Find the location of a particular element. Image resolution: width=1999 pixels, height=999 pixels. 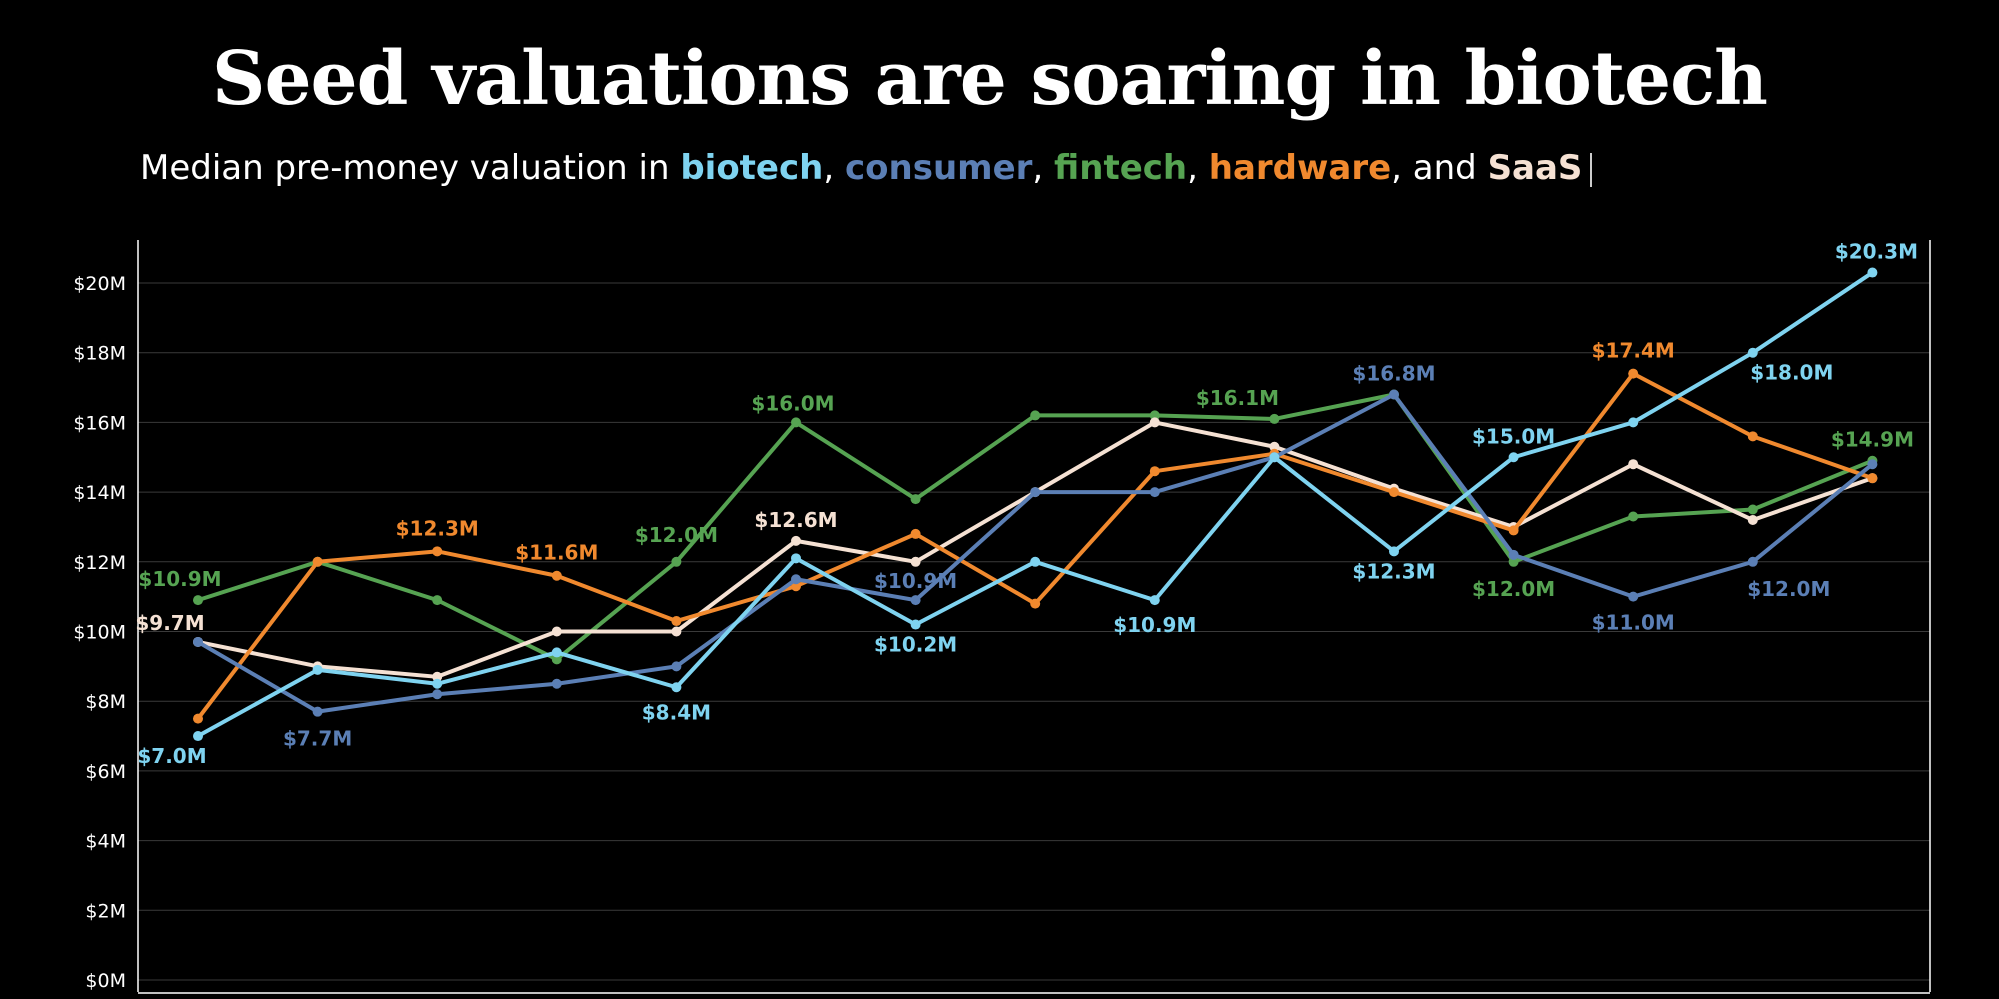

y-tick-label: $10M is located at coordinates (99, 633).